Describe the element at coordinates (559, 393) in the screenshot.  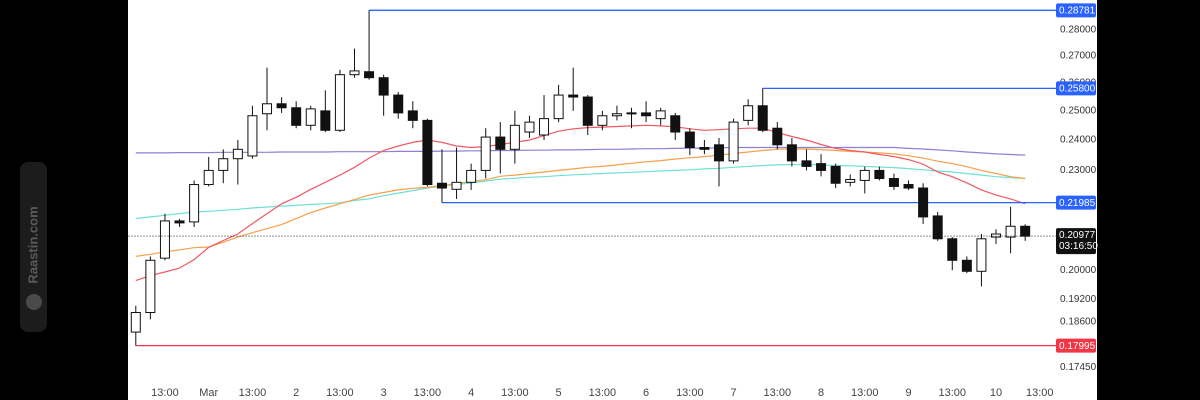
I see `x-tick-label: 5` at that location.